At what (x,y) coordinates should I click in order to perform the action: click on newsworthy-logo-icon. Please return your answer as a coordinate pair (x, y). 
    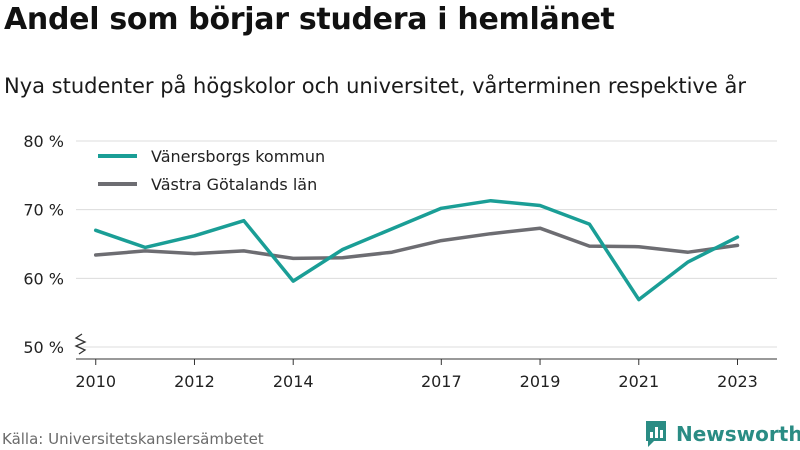
    Looking at the image, I should click on (656, 434).